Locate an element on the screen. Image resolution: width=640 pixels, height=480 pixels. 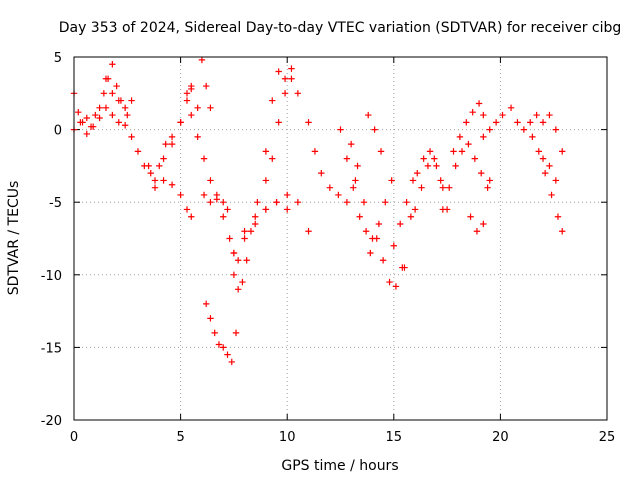
y-tick-label: -5 is located at coordinates (55, 203).